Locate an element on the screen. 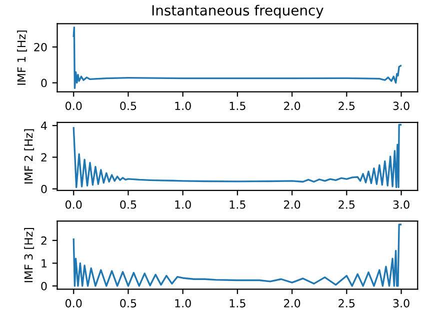 The height and width of the screenshot is (316, 424). y-tick-label: 1 is located at coordinates (44, 263).